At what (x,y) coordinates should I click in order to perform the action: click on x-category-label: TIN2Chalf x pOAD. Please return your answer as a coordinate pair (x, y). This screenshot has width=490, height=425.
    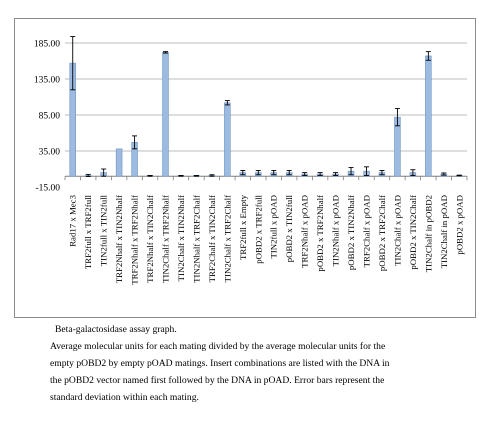
    Looking at the image, I should click on (397, 230).